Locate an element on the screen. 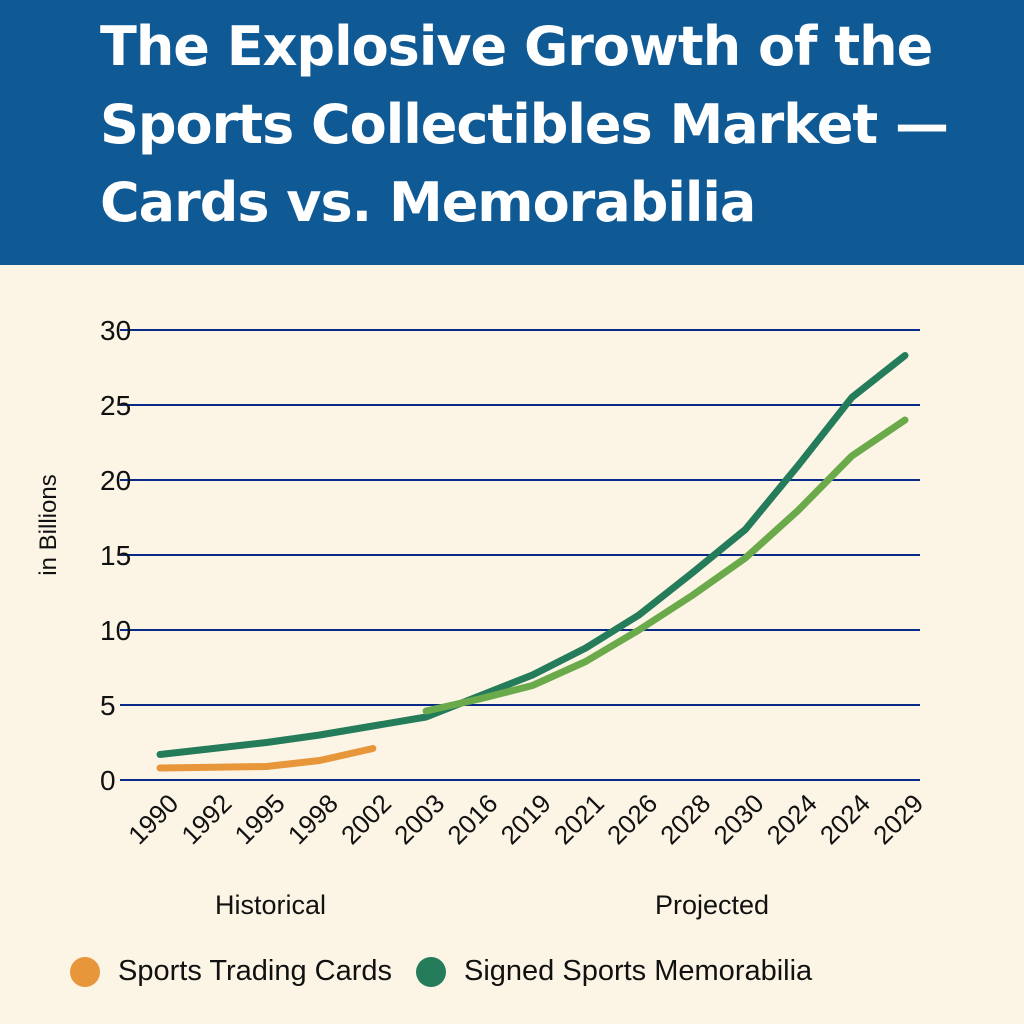  x-tick-label: 2003 is located at coordinates (419, 819).